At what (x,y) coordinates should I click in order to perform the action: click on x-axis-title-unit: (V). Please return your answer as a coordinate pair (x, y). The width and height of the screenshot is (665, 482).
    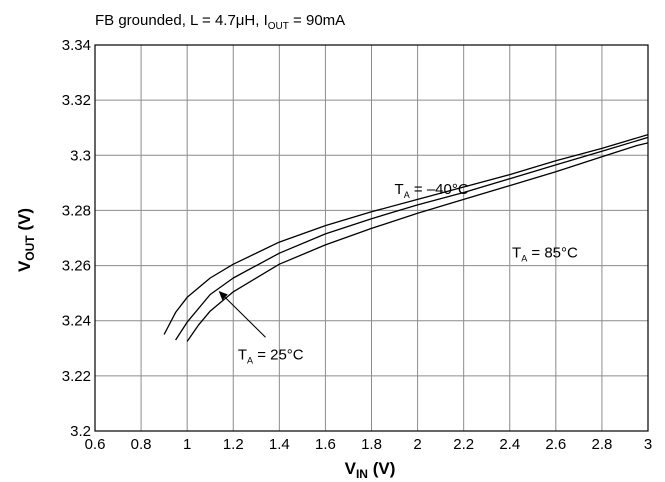
    Looking at the image, I should click on (381, 468).